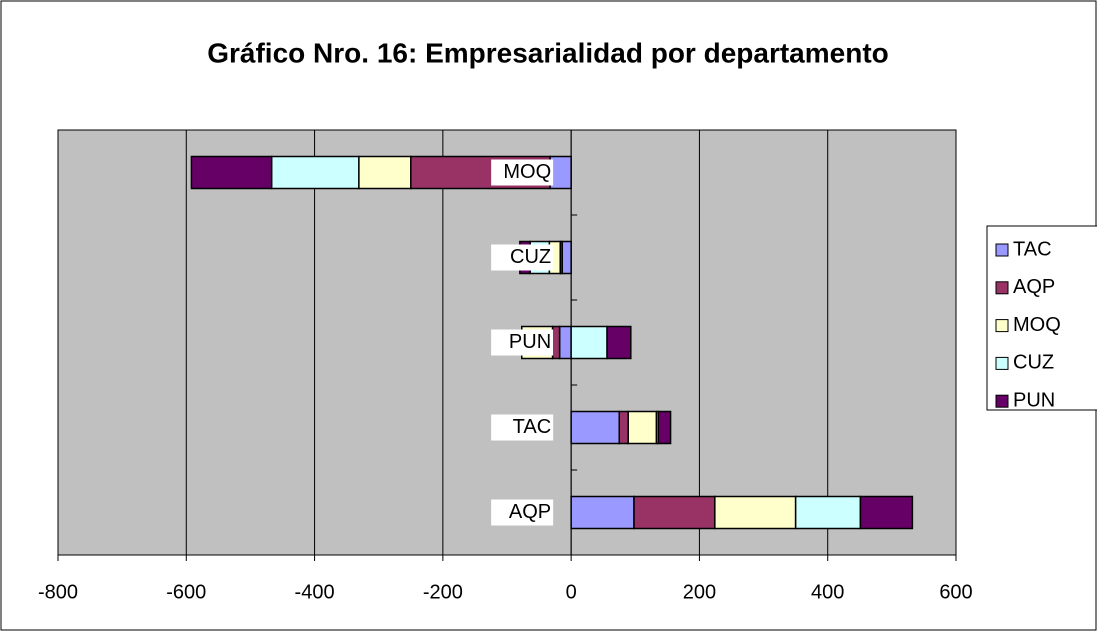 The height and width of the screenshot is (631, 1097). Describe the element at coordinates (827, 592) in the screenshot. I see `x-tick-label: 400` at that location.